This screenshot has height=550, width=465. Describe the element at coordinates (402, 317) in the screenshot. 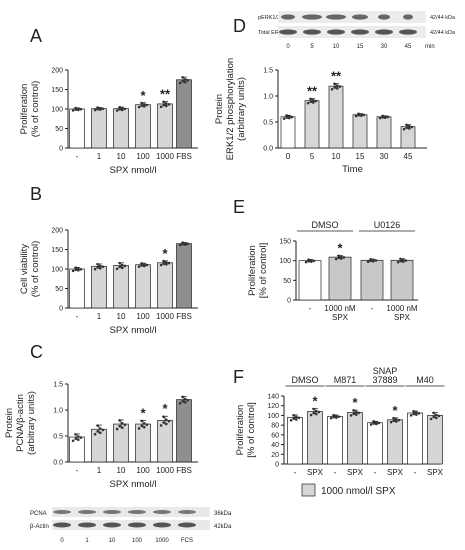

I see `e-x-tick-label: SPX` at that location.